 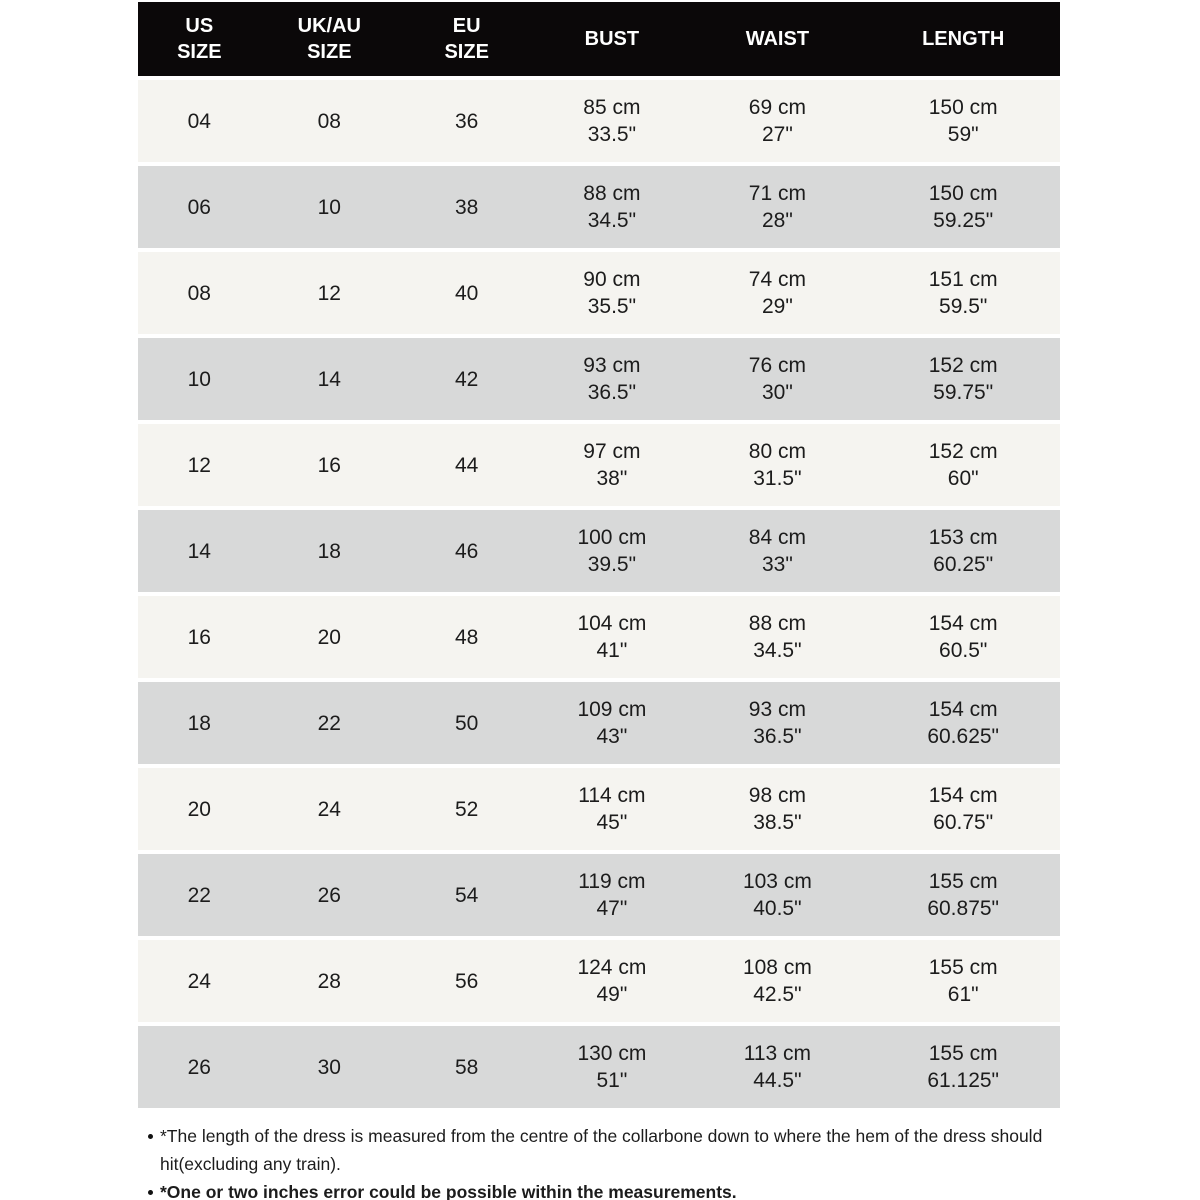 What do you see at coordinates (329, 808) in the screenshot?
I see `cell-ukau-size: 24` at bounding box center [329, 808].